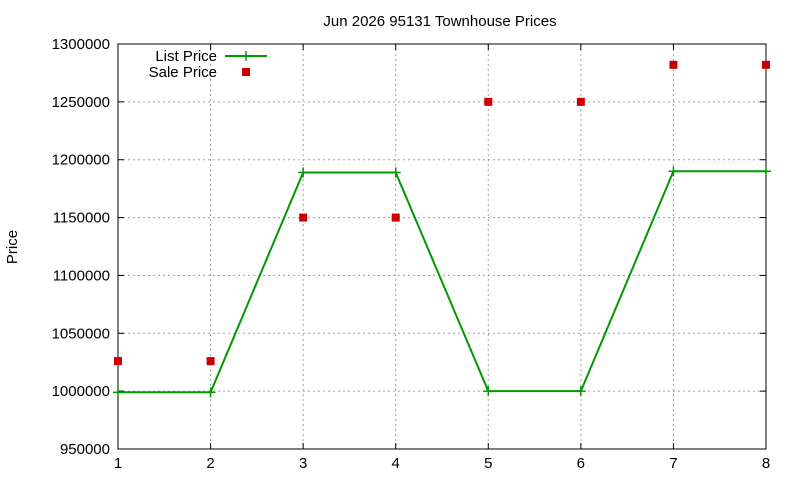  What do you see at coordinates (118, 463) in the screenshot?
I see `x-tick-label: 1` at bounding box center [118, 463].